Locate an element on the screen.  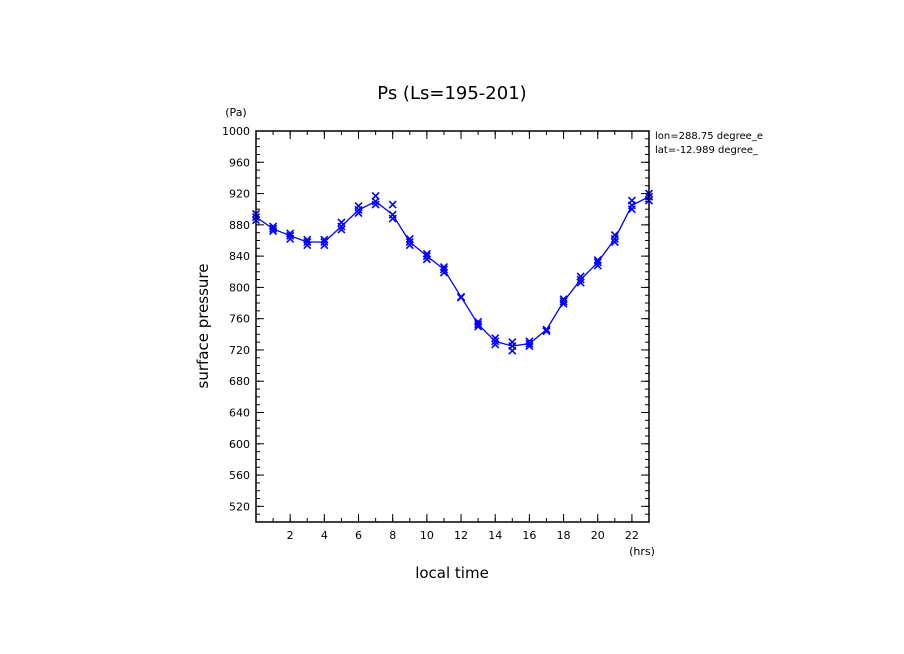
annotation-lat: lat=-12.989 degree_ is located at coordinates (707, 150).